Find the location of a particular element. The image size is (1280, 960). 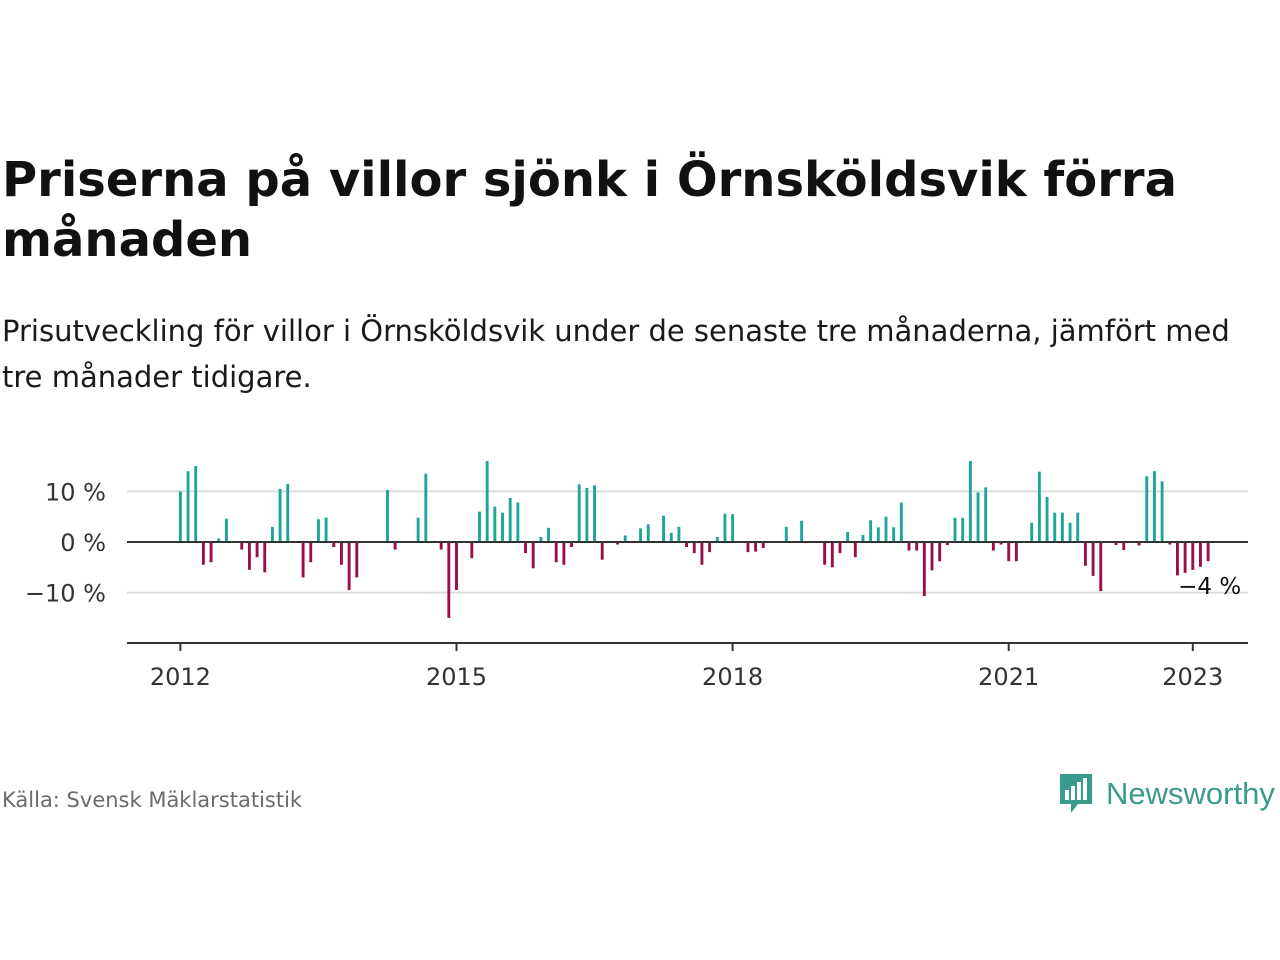

y-tick-label: 10 % is located at coordinates (75, 492).